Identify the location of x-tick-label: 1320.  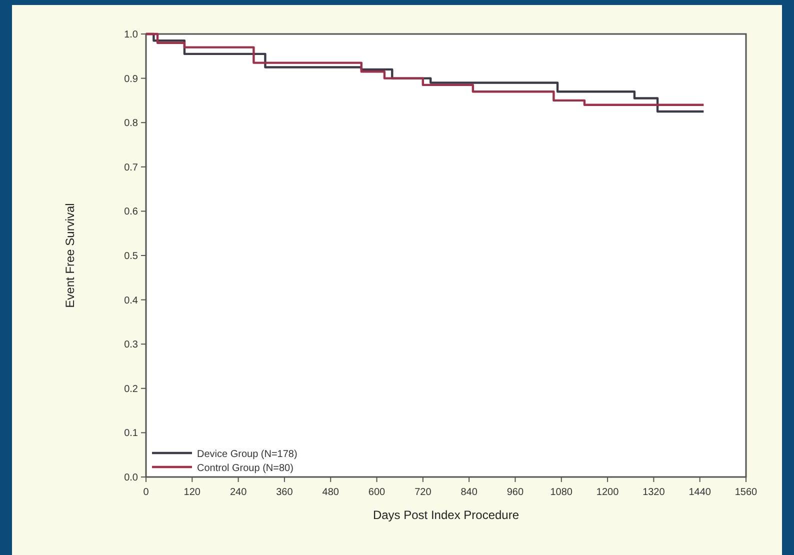
(654, 492).